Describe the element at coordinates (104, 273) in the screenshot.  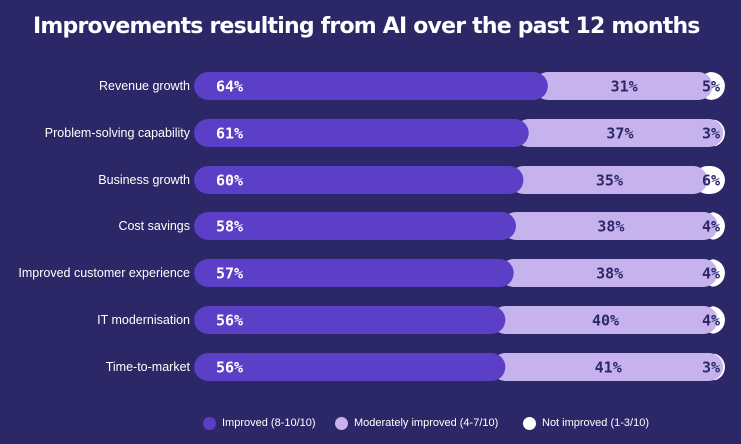
I see `category-label: Improved customer experience` at that location.